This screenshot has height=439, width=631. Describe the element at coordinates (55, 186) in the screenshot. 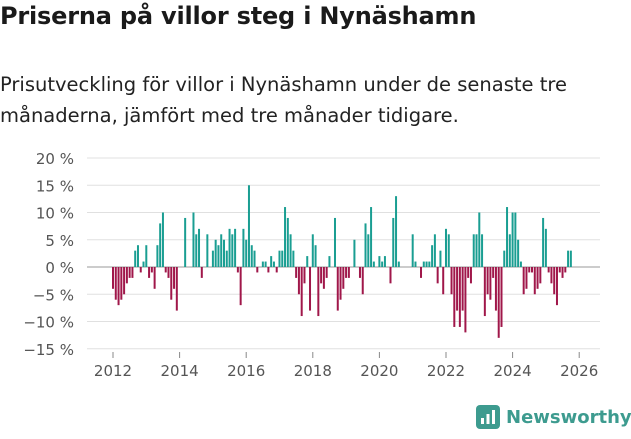

I see `y-tick-label: 15 %` at that location.